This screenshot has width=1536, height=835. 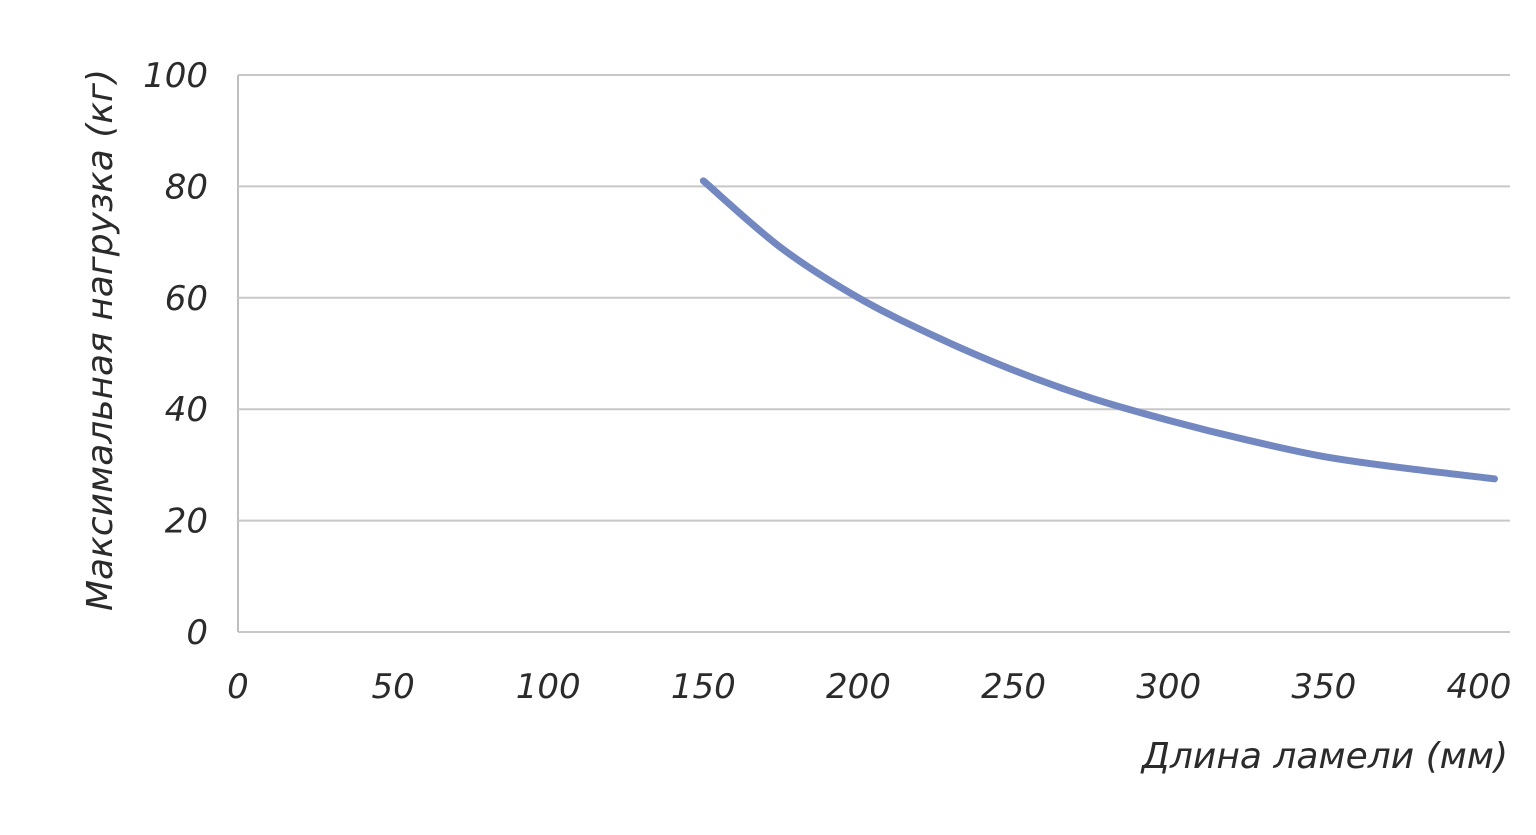 I want to click on x-tick-label: 50, so click(x=392, y=687).